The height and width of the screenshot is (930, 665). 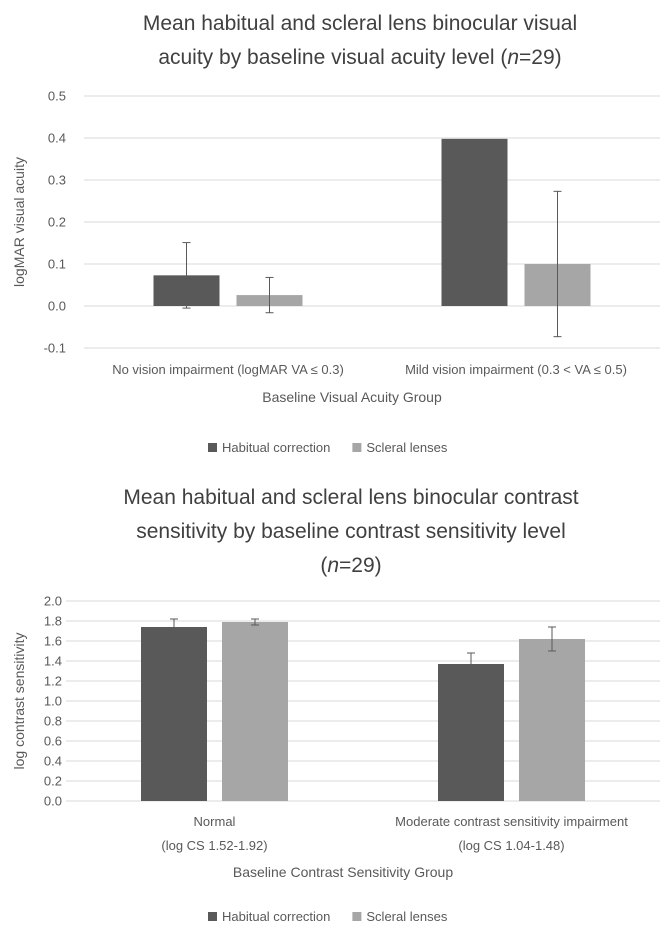 I want to click on y-axis-label: log contrast sensitivity, so click(x=19, y=701).